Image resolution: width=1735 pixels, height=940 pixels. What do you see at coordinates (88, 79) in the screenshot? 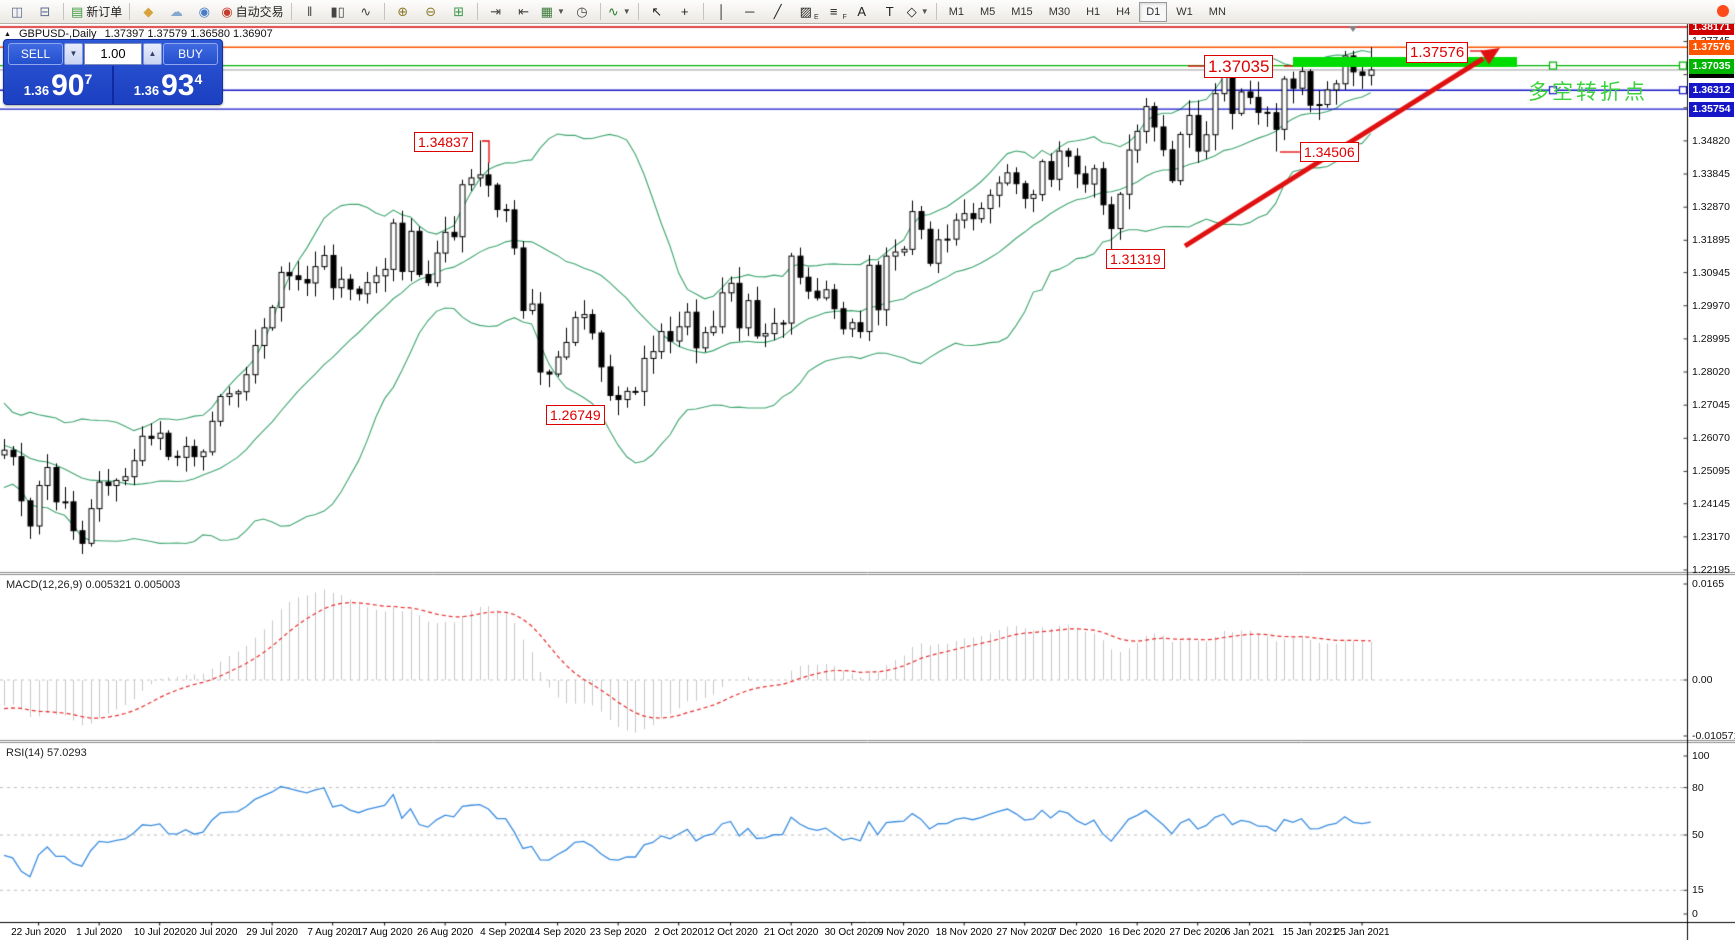
I see `bid-sup: 7` at bounding box center [88, 79].